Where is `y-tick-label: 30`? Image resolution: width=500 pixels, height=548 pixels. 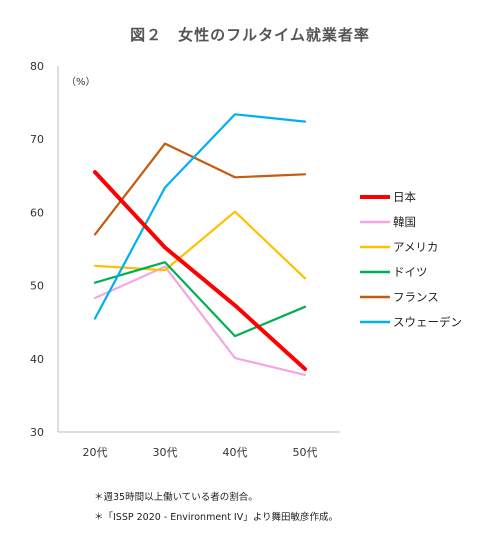 y-tick-label: 30 is located at coordinates (37, 432).